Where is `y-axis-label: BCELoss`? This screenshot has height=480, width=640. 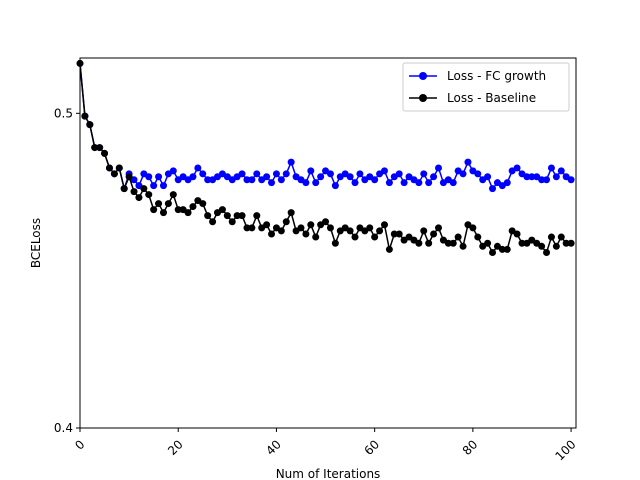 y-axis-label: BCELoss is located at coordinates (36, 243).